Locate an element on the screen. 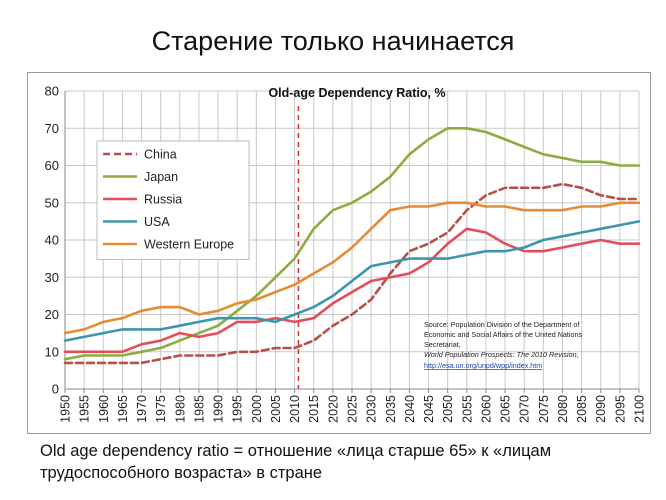 Image resolution: width=666 pixels, height=500 pixels. x-tick-label: 1975 is located at coordinates (161, 409).